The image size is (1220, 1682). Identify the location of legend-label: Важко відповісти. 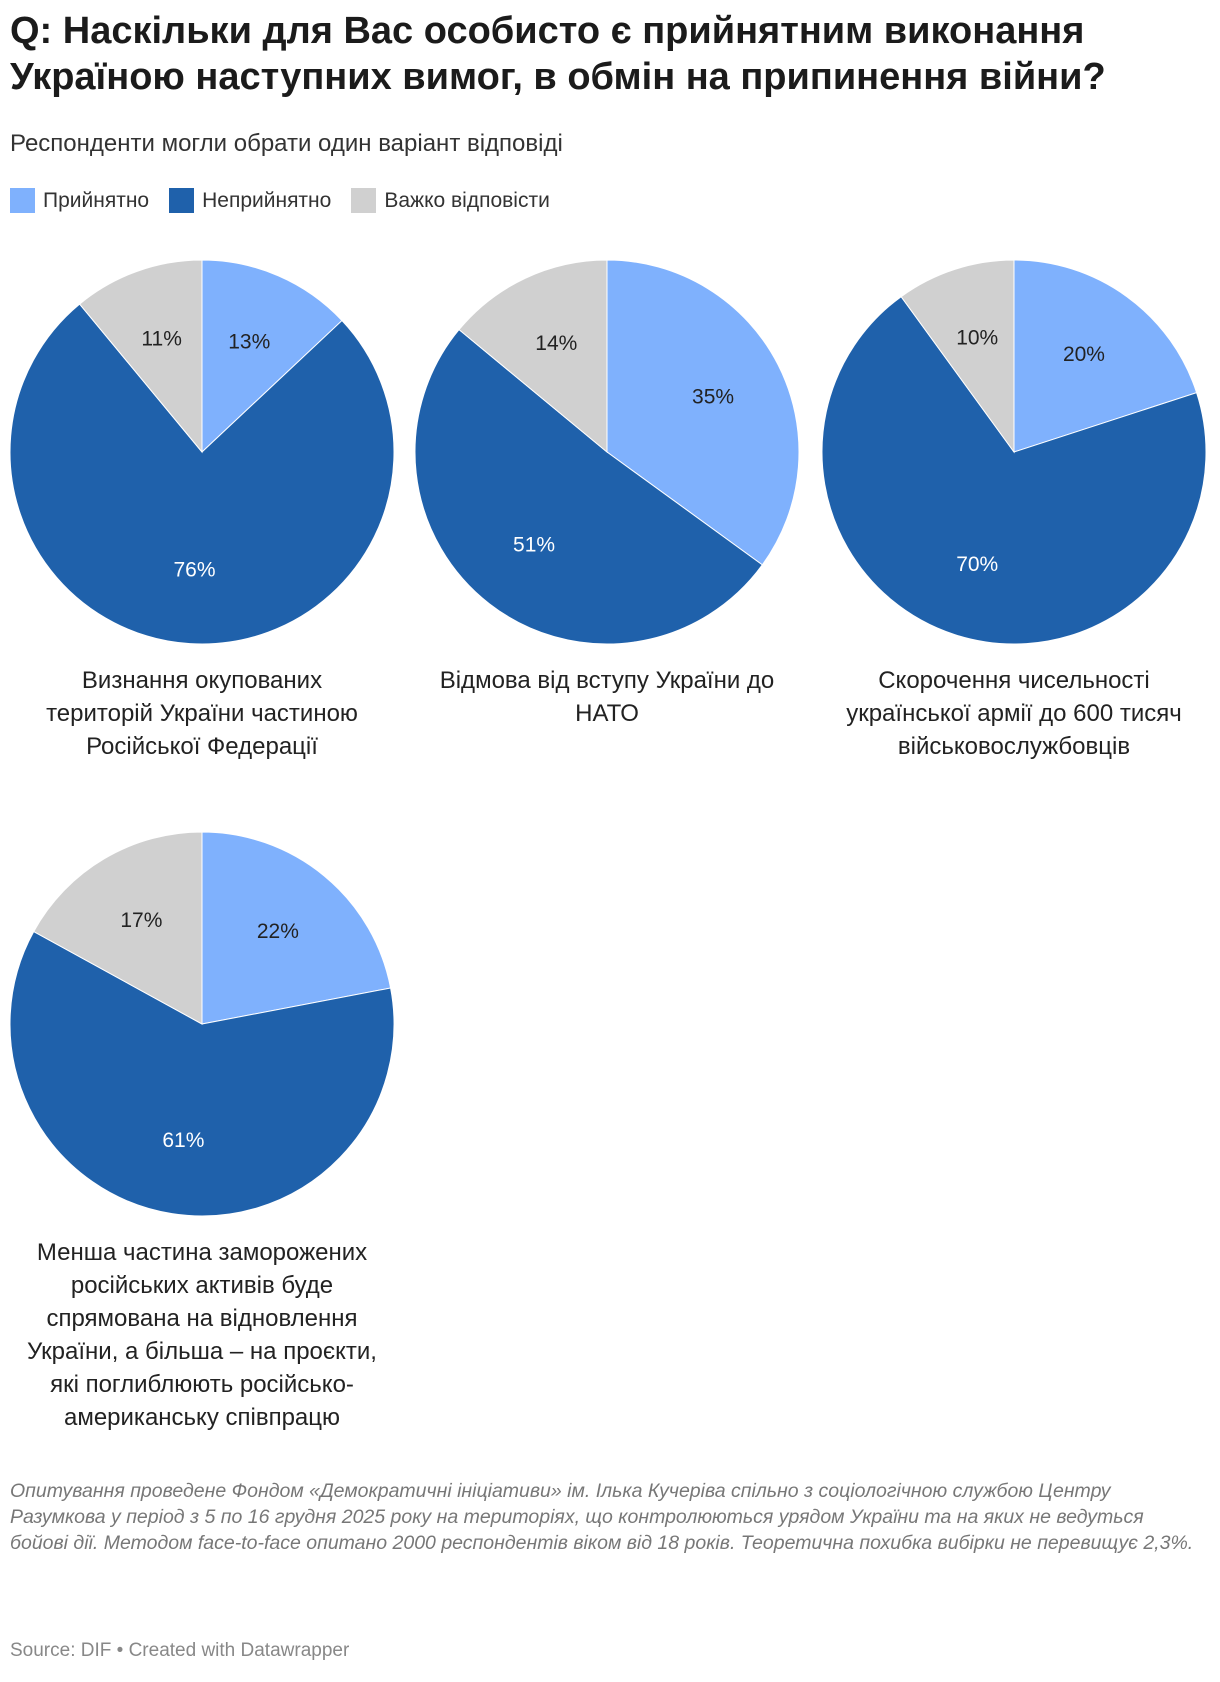
(467, 200).